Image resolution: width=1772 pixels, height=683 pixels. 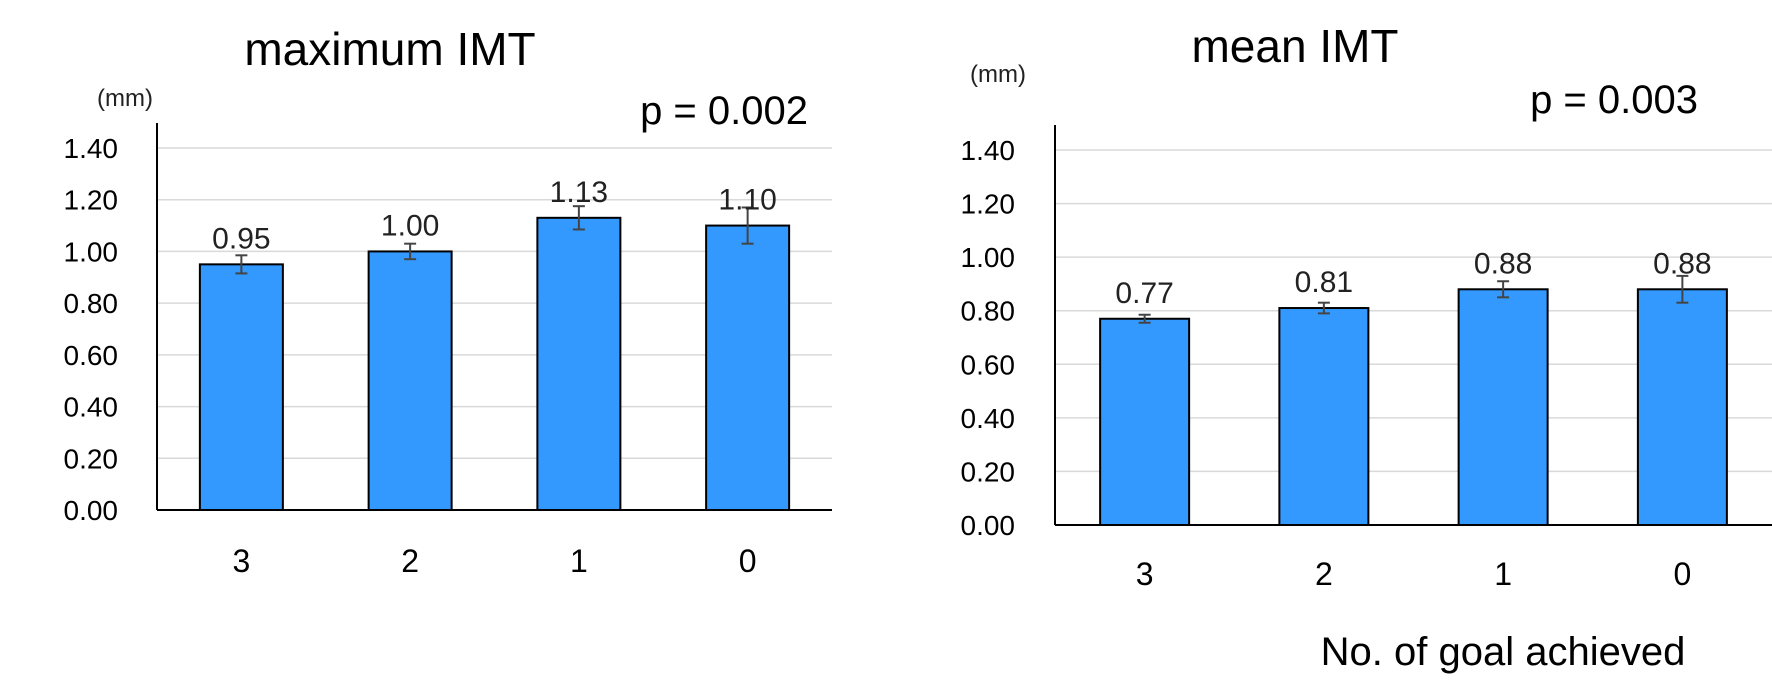 What do you see at coordinates (410, 225) in the screenshot?
I see `data-label: 1.00` at bounding box center [410, 225].